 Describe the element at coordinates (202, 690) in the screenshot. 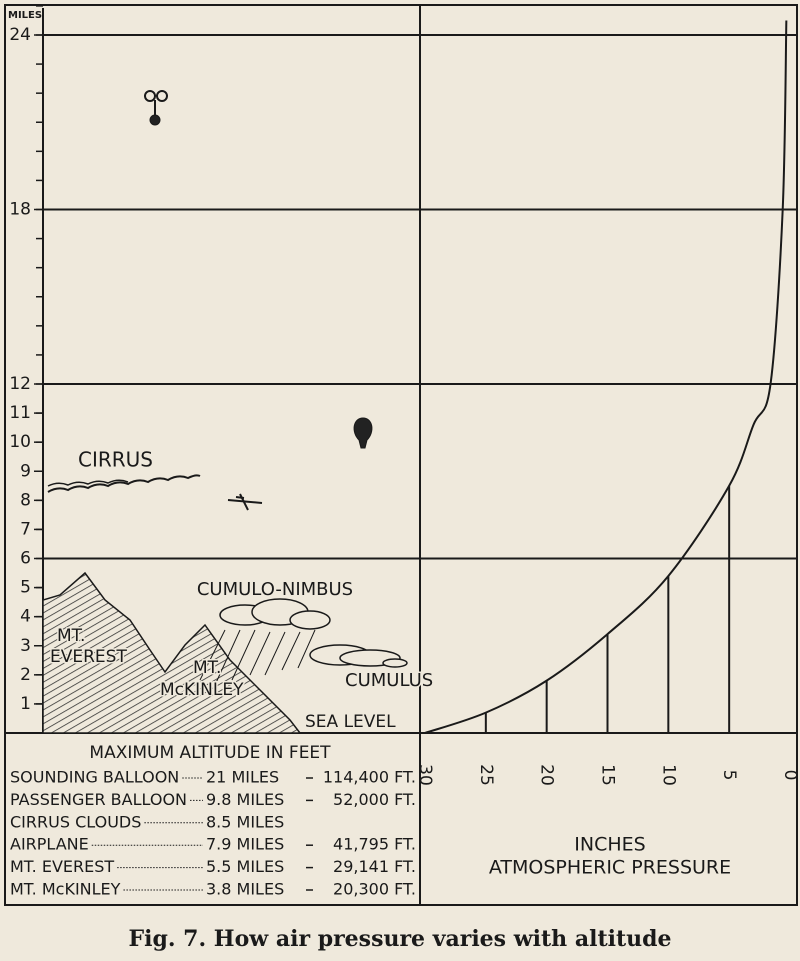

I see `annotation: McKINLEY` at that location.